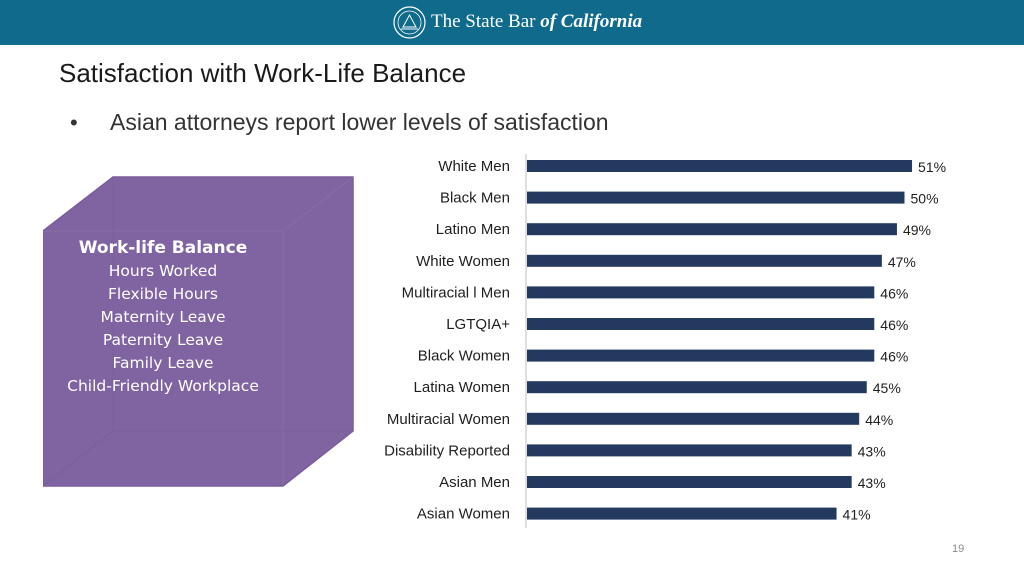 The image size is (1024, 576). I want to click on value-label: 41%, so click(857, 515).